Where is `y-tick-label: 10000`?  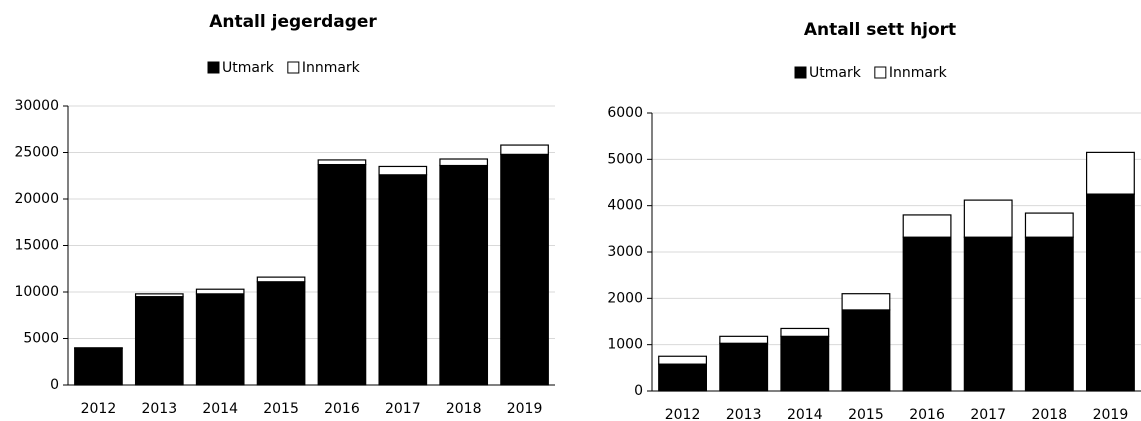
y-tick-label: 10000 is located at coordinates (36, 292).